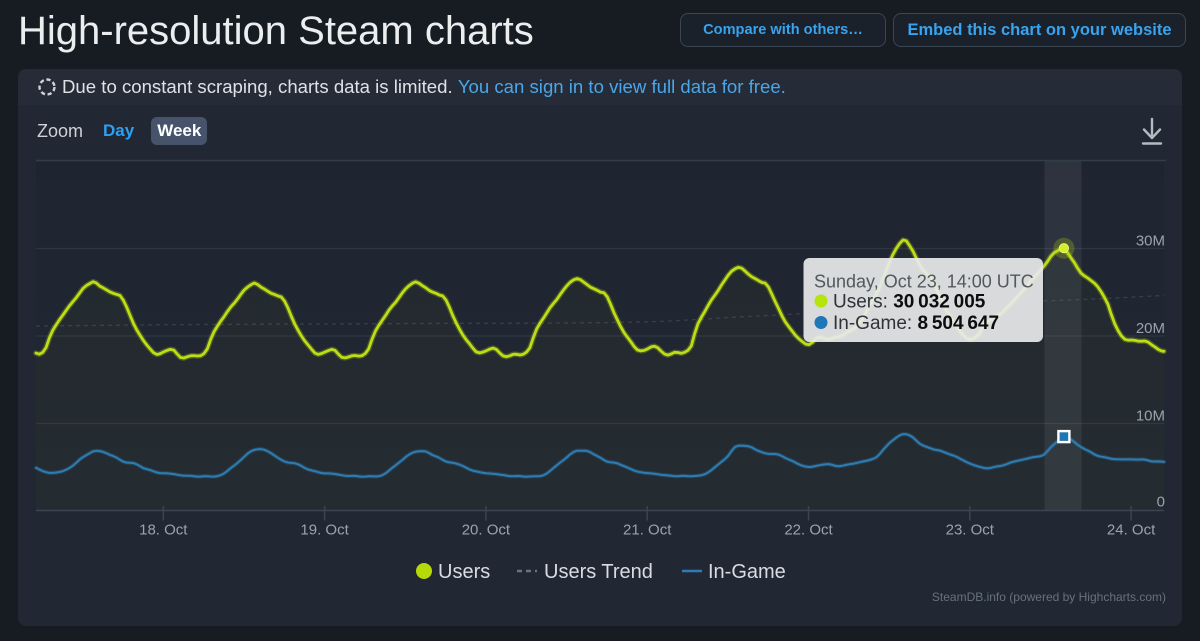 This screenshot has height=641, width=1200. I want to click on svg-text: 30M, so click(1150, 241).